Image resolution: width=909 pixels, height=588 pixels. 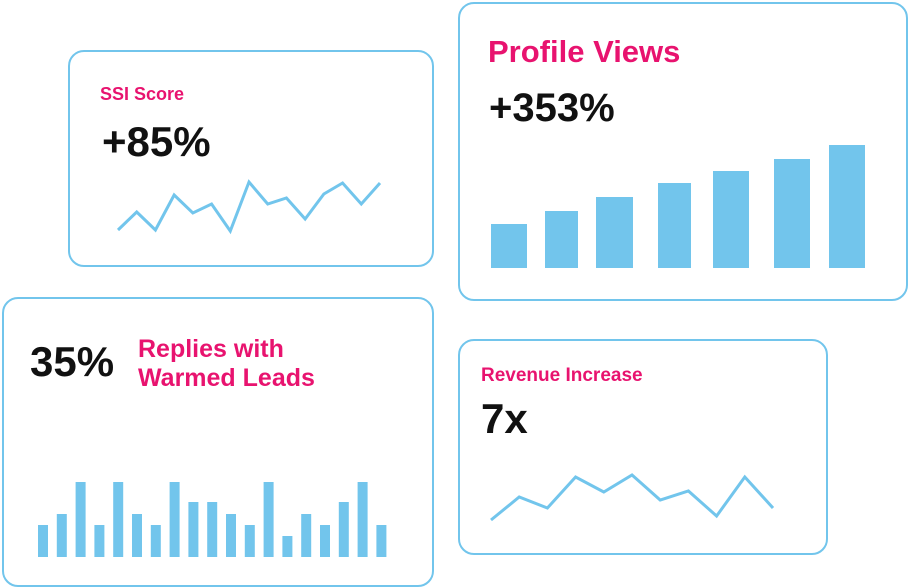 I want to click on revenue-card, so click(x=643, y=447).